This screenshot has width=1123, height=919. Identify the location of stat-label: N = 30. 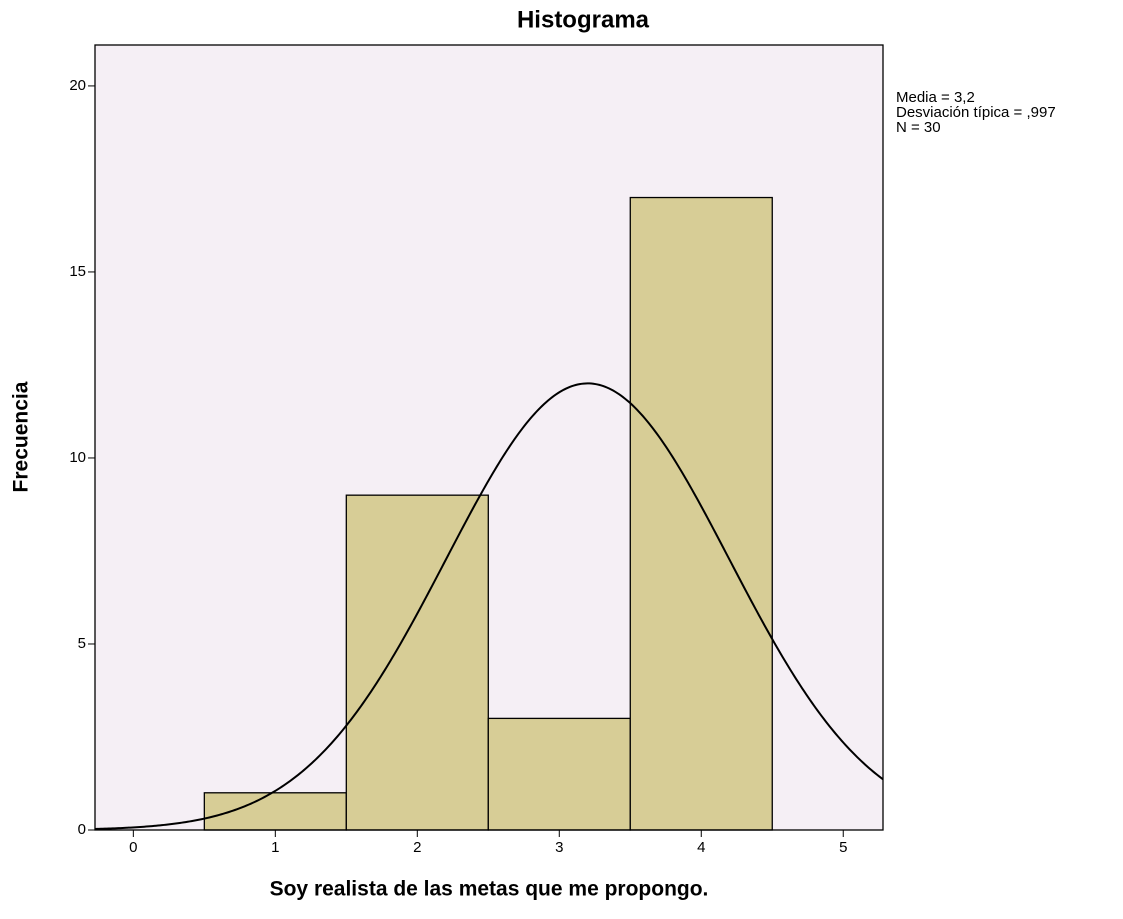
(918, 127).